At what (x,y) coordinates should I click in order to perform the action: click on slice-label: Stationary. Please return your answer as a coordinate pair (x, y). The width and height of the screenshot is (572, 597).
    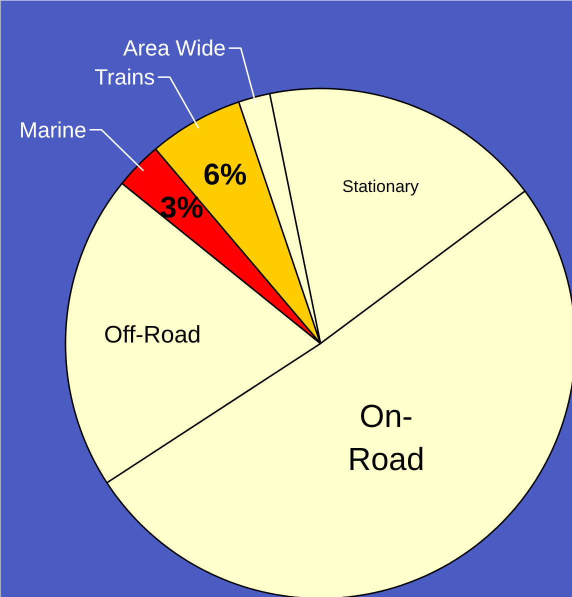
    Looking at the image, I should click on (381, 186).